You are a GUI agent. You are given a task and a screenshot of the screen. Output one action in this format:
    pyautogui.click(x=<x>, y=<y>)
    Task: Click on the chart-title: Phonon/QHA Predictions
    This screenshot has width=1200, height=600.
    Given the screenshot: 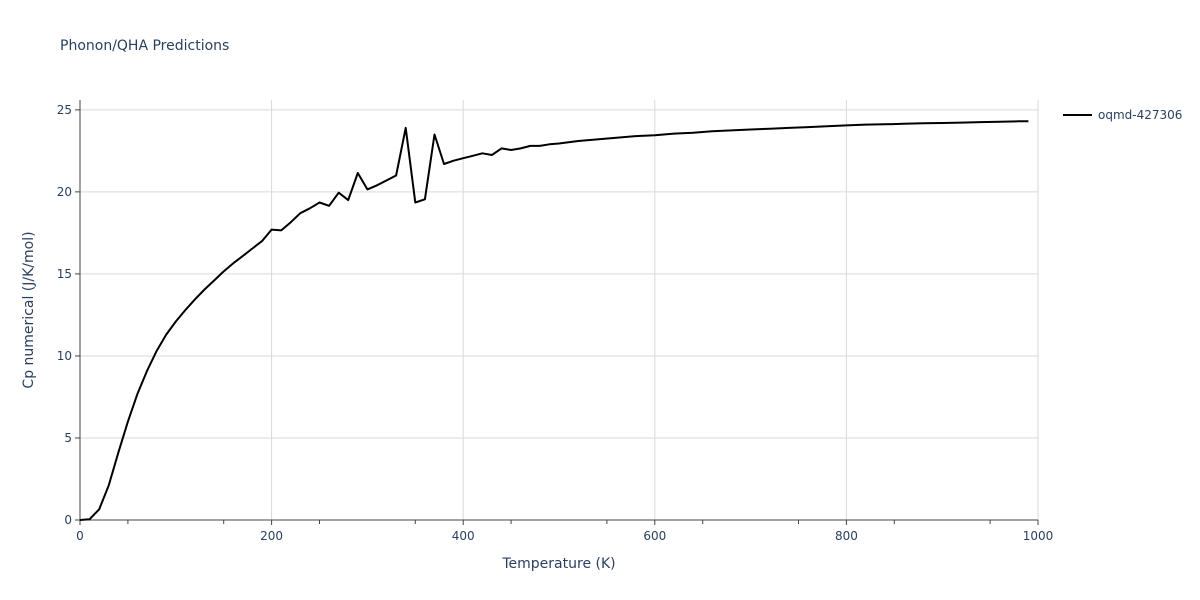 What is the action you would take?
    pyautogui.click(x=144, y=46)
    